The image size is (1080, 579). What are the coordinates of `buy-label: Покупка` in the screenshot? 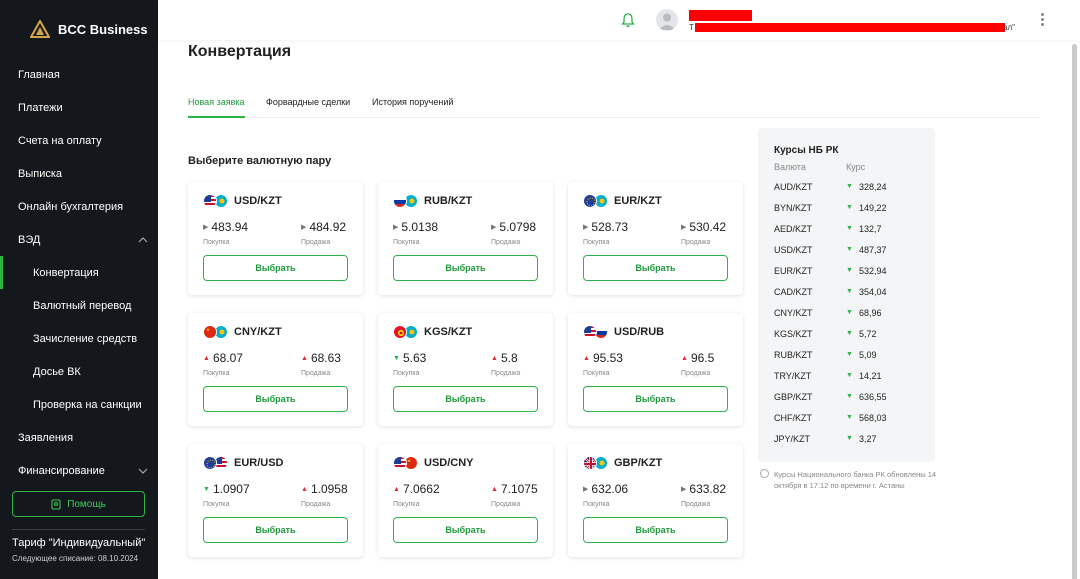 It's located at (216, 242).